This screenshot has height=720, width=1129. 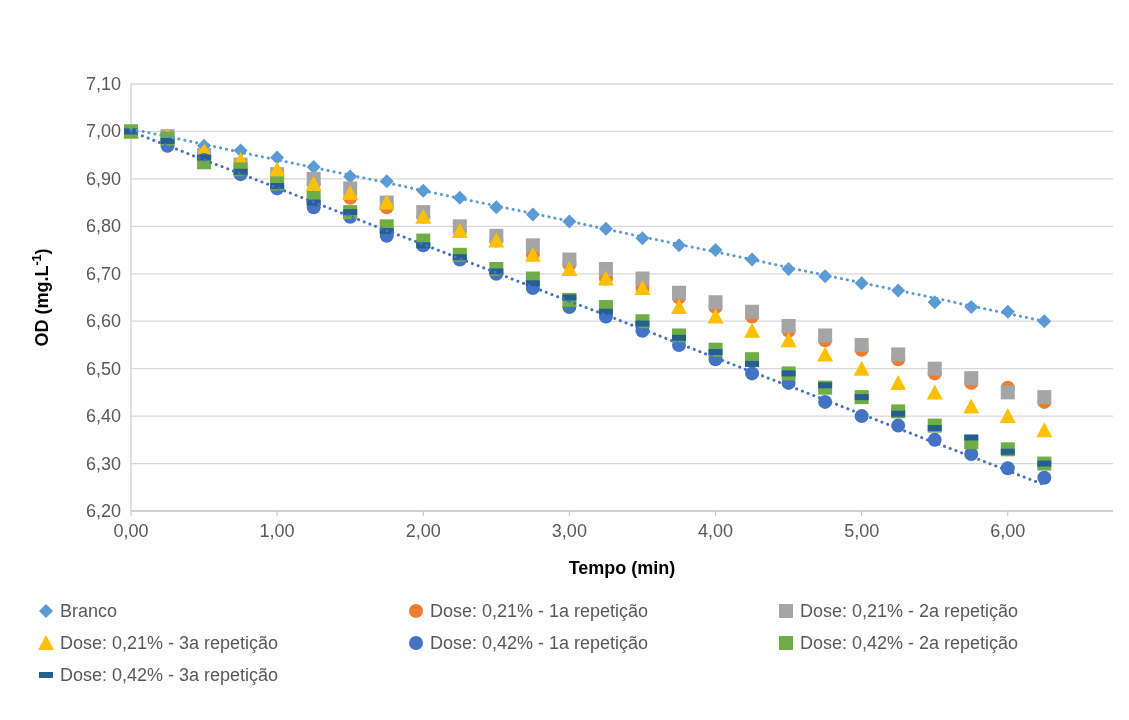 What do you see at coordinates (569, 531) in the screenshot?
I see `x-tick-label: 3,00` at bounding box center [569, 531].